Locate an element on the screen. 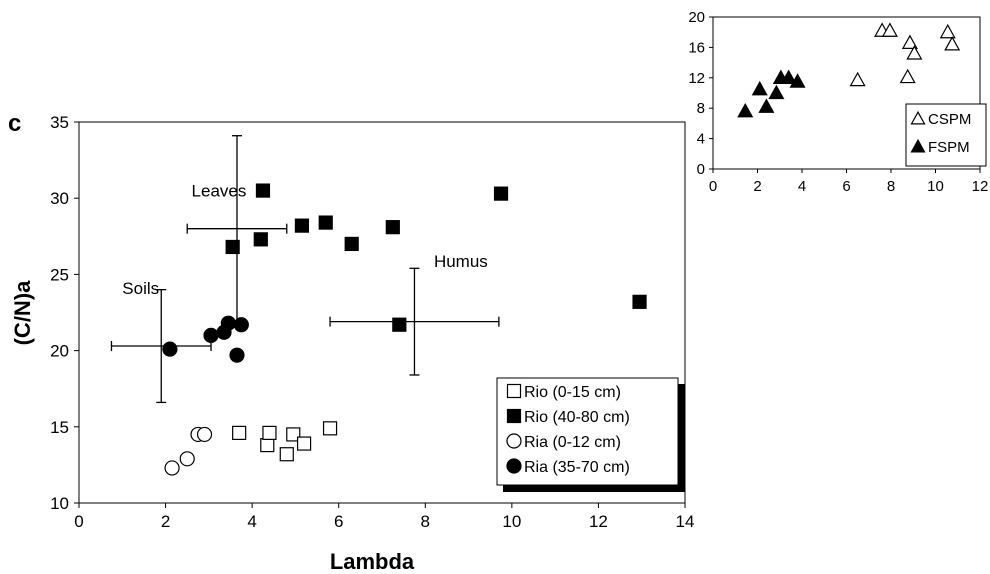 This screenshot has height=574, width=990. y-tick-label: 30 is located at coordinates (59, 198).